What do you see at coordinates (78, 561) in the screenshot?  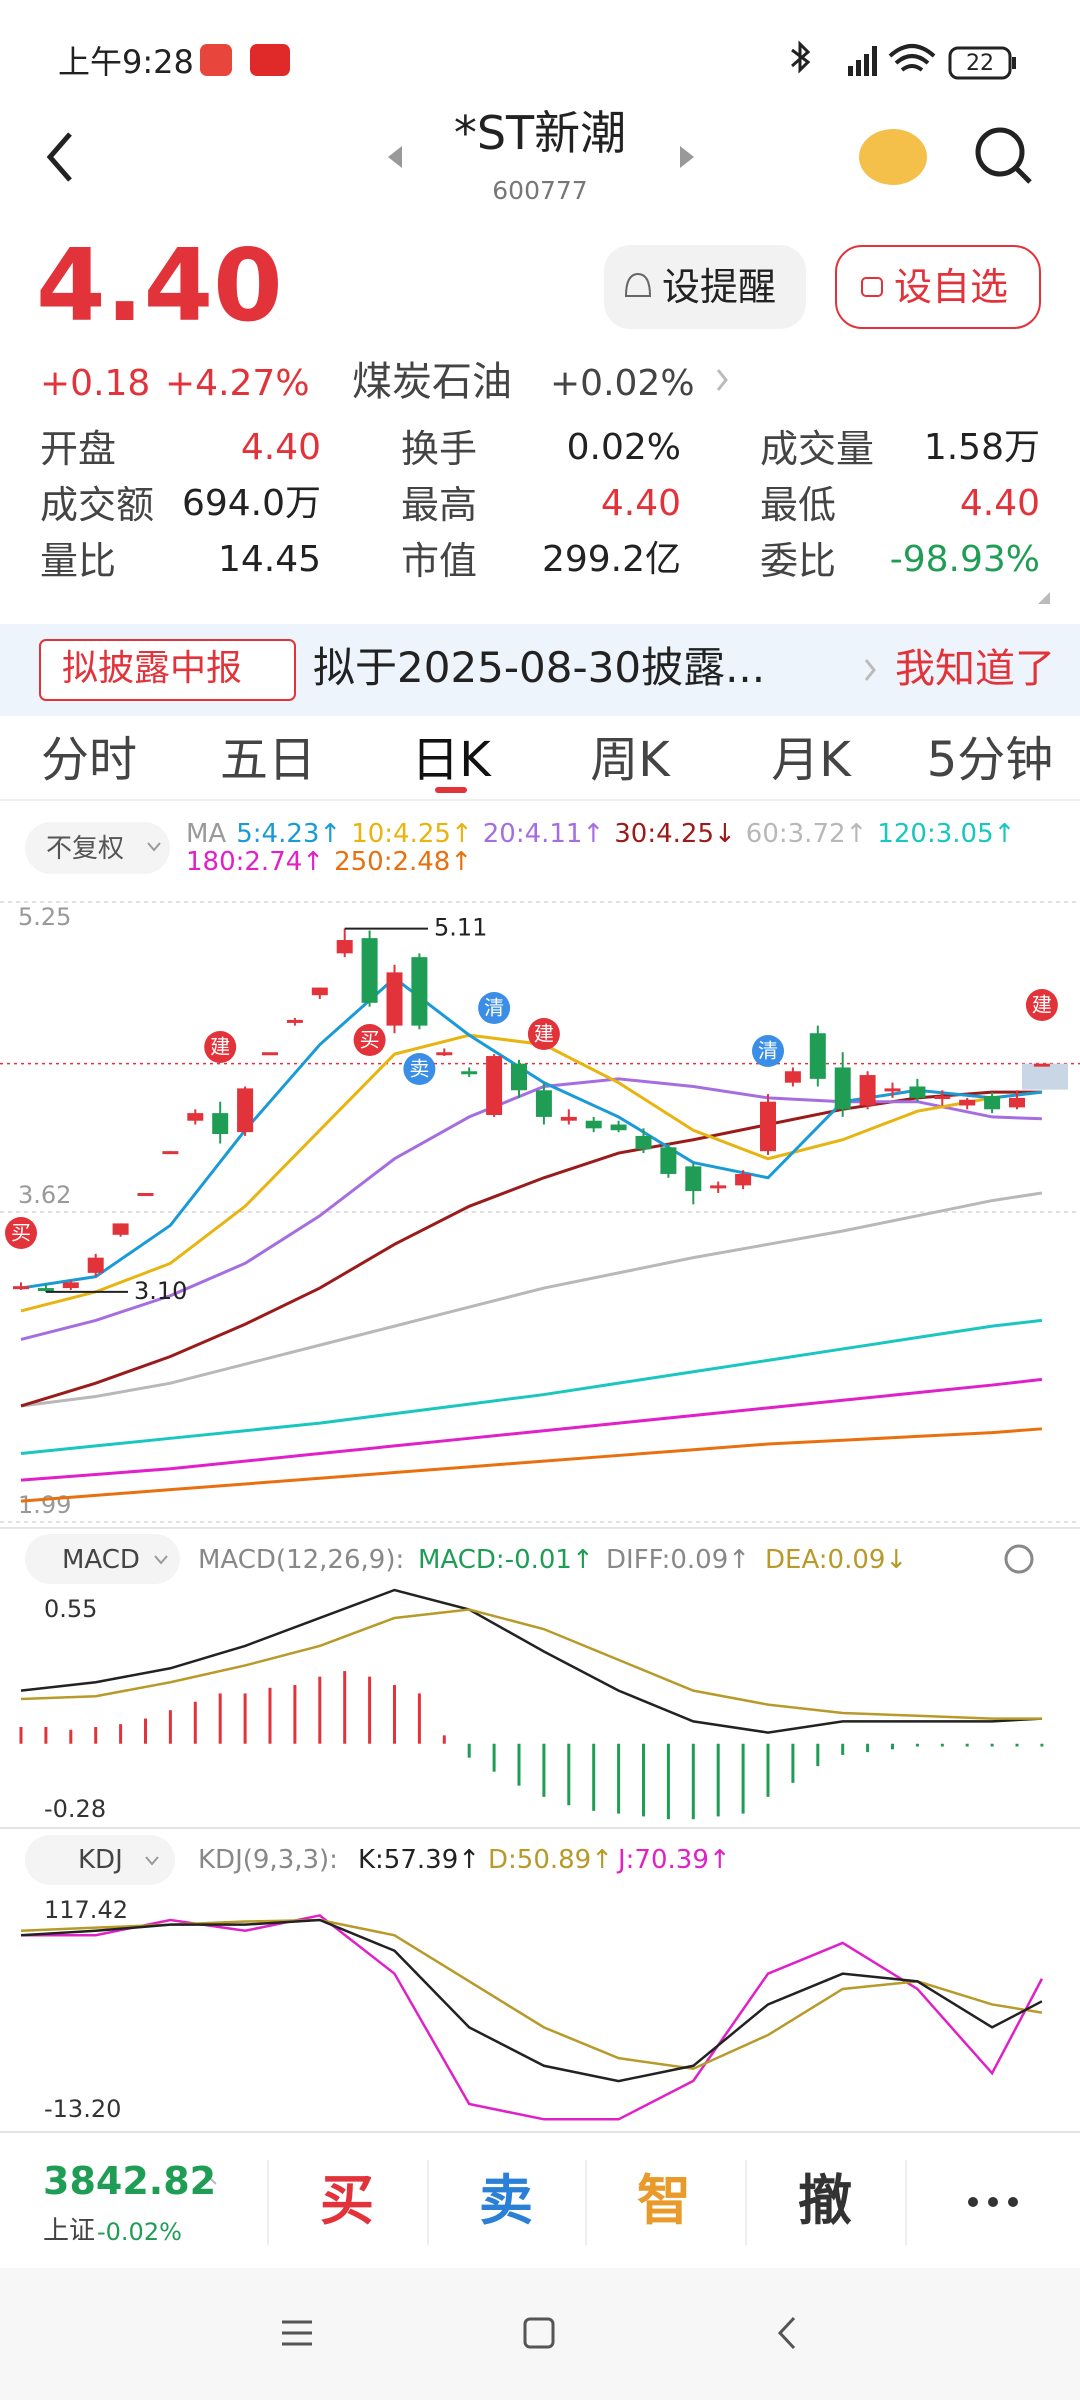 I see `stat-label: 量比` at bounding box center [78, 561].